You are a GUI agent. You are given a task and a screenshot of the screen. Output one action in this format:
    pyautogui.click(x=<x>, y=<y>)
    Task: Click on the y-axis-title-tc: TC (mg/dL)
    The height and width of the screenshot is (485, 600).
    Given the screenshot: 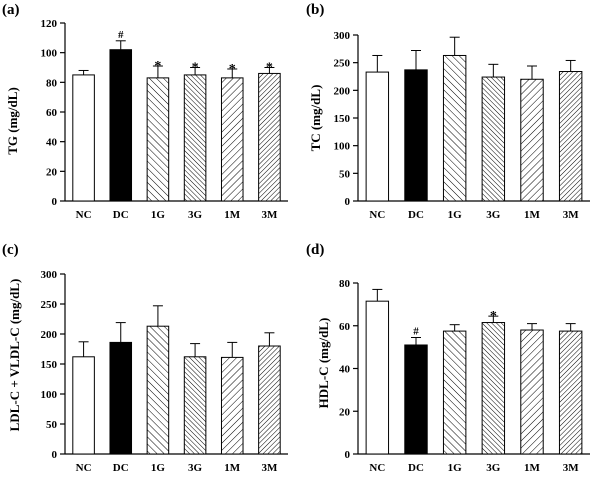 What is the action you would take?
    pyautogui.click(x=315, y=118)
    